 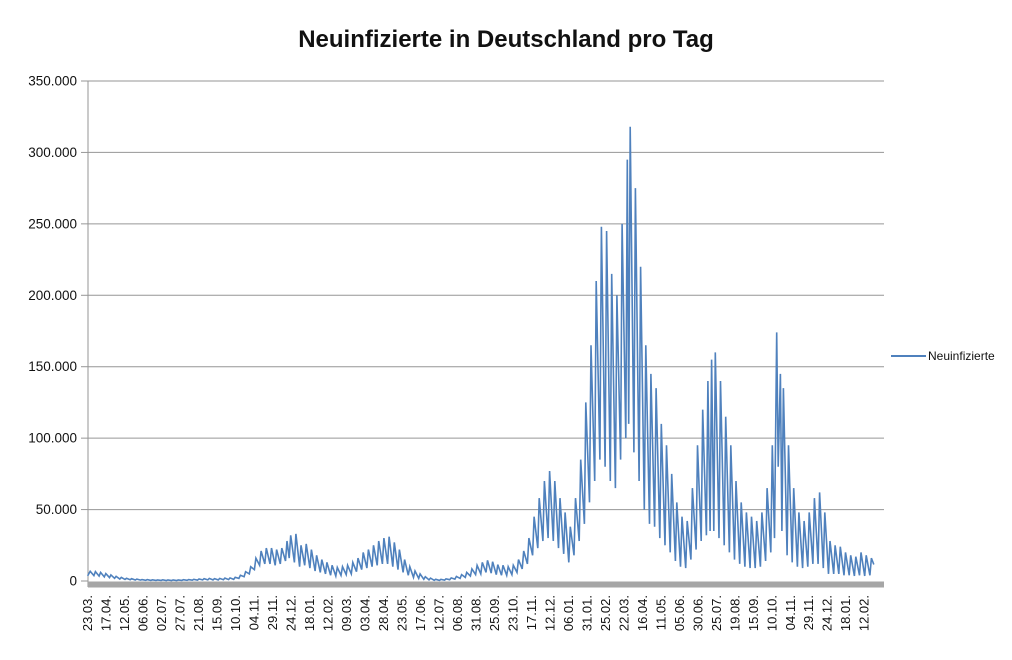 What do you see at coordinates (346, 613) in the screenshot?
I see `x-axis-tick-label: 09.03.` at bounding box center [346, 613].